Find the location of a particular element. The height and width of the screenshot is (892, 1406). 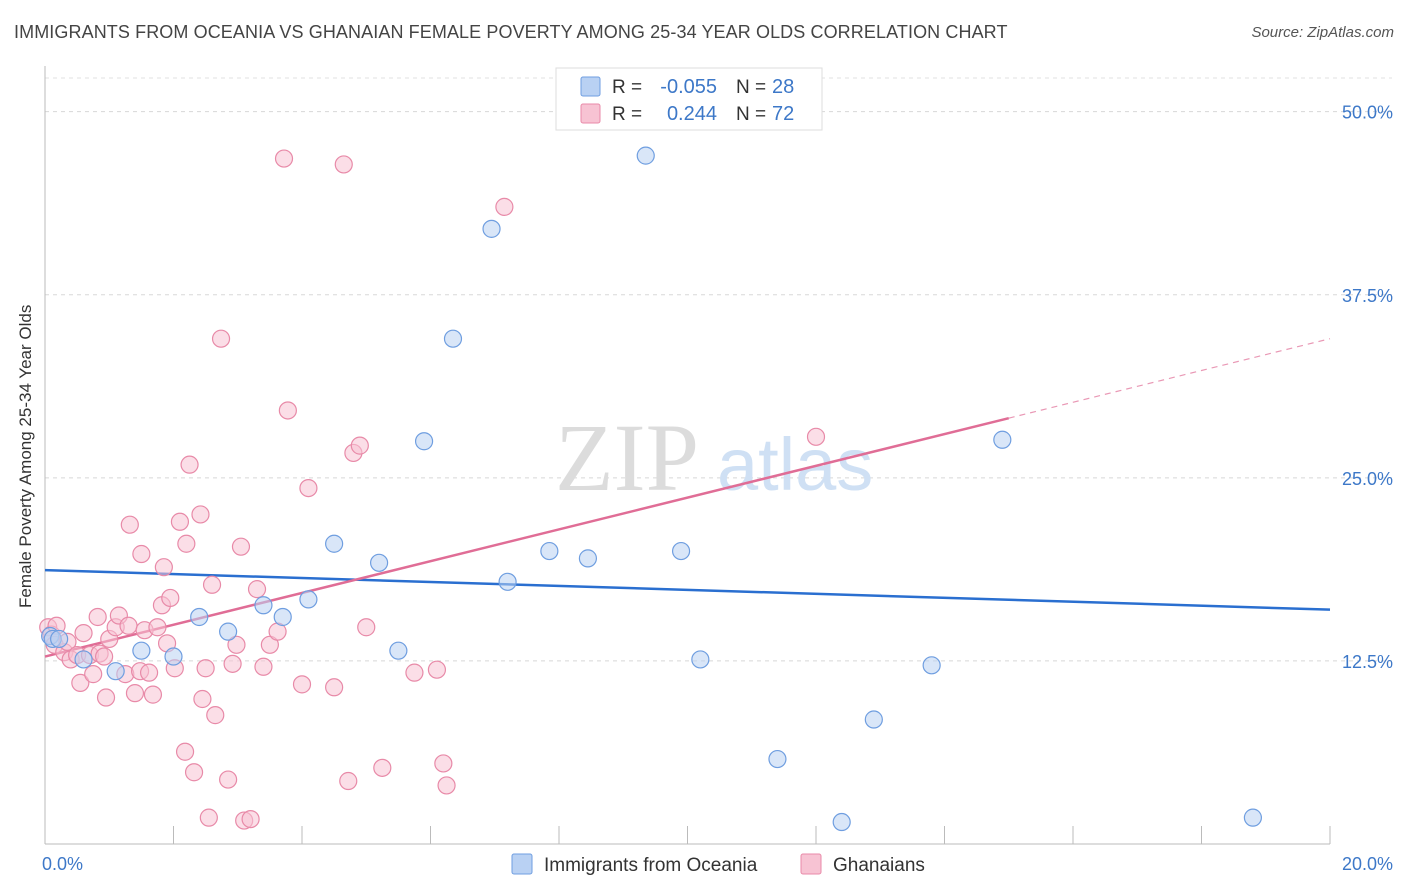

watermark-zip: ZIP is located at coordinates (627, 457).